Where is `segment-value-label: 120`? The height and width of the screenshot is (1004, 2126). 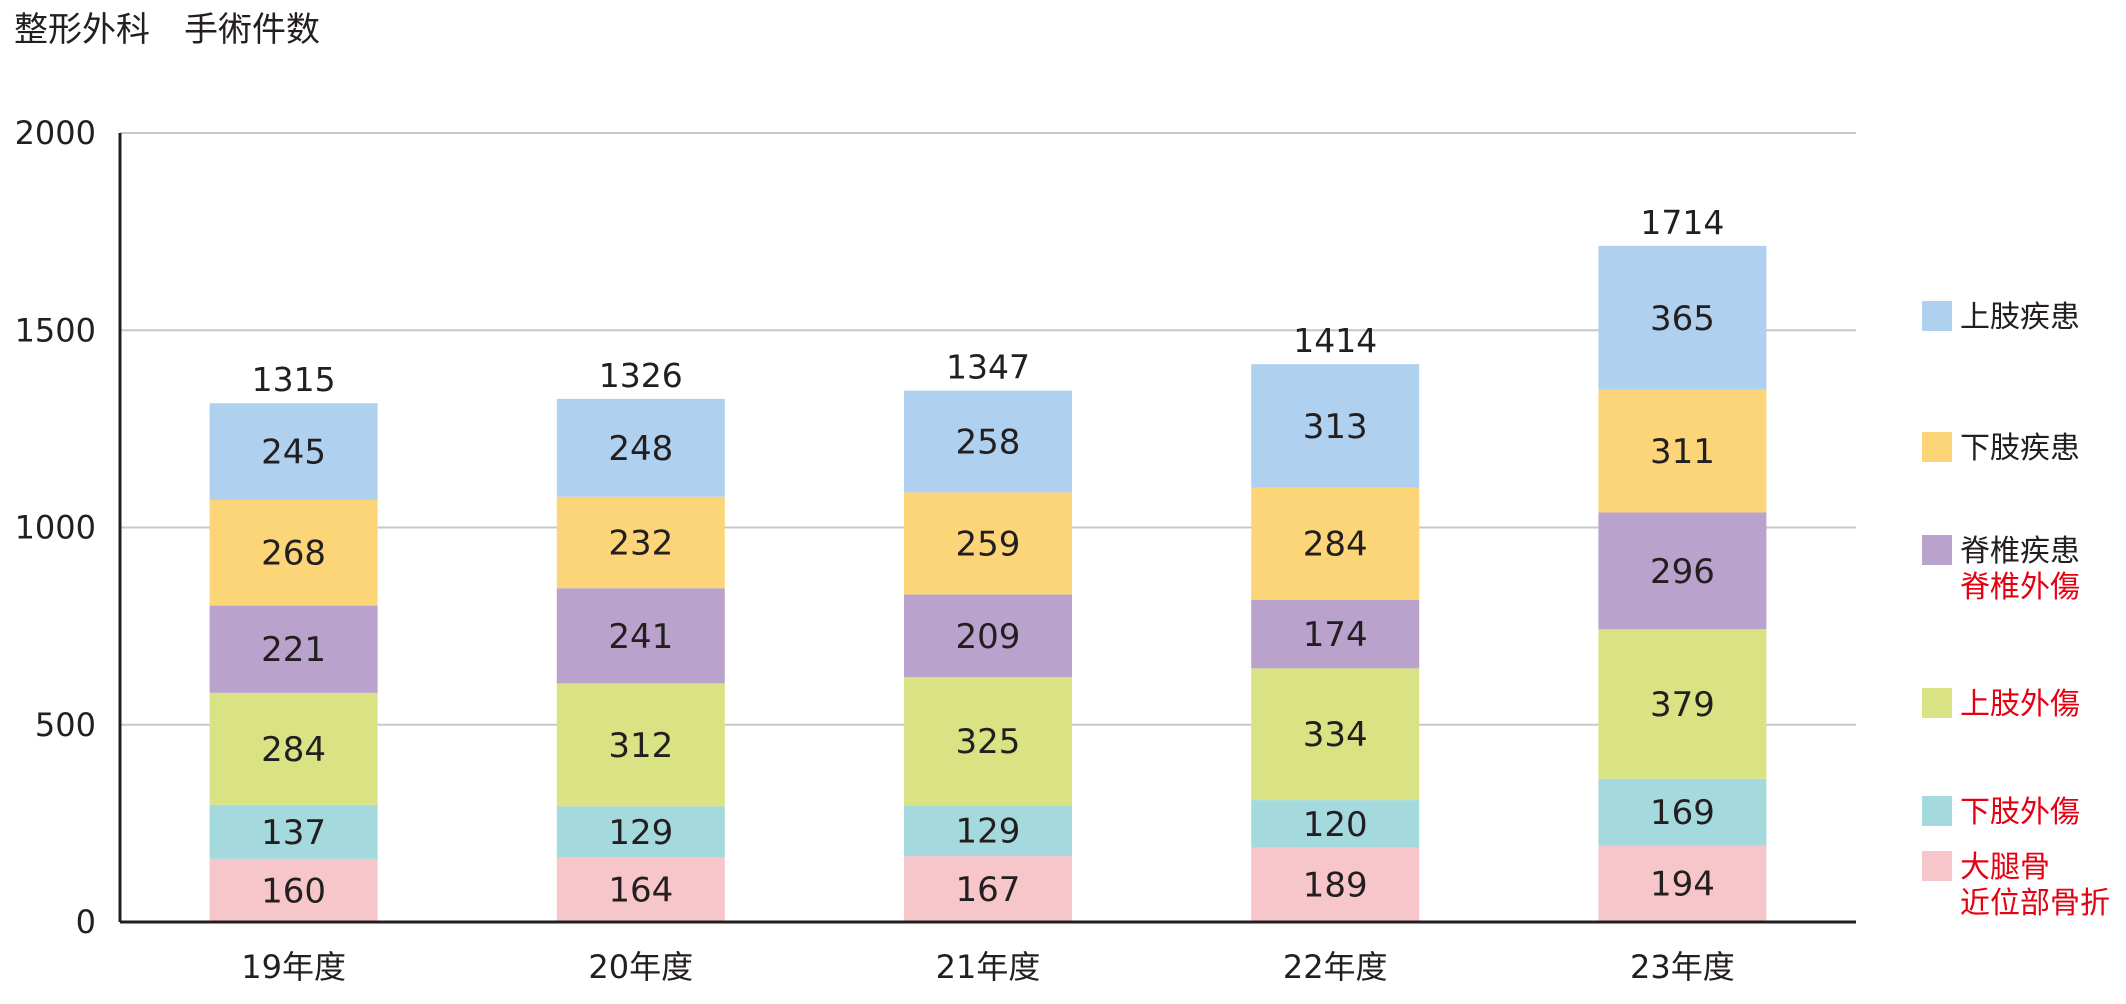 segment-value-label: 120 is located at coordinates (1335, 825).